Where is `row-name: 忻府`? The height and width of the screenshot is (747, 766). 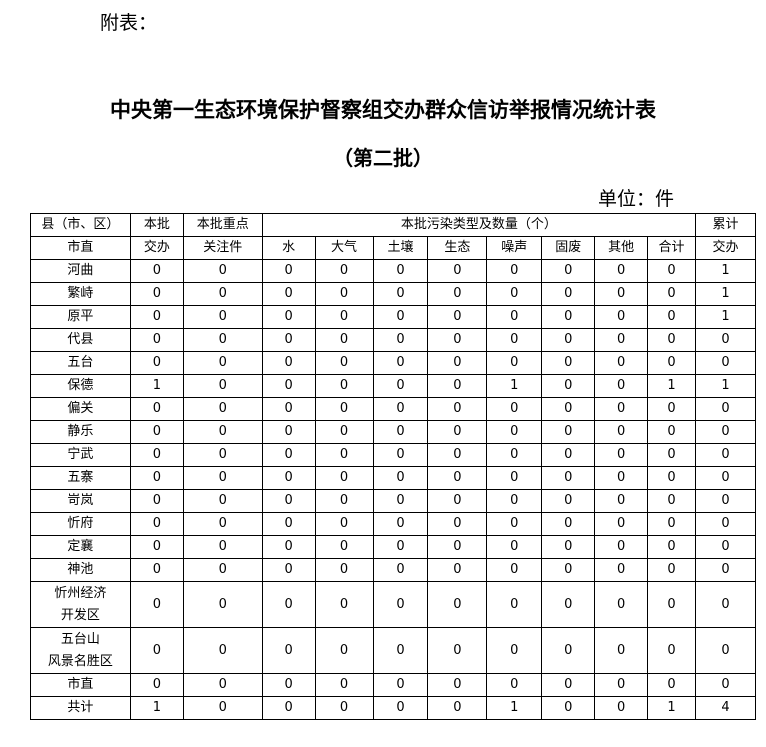
row-name: 忻府 is located at coordinates (80, 524).